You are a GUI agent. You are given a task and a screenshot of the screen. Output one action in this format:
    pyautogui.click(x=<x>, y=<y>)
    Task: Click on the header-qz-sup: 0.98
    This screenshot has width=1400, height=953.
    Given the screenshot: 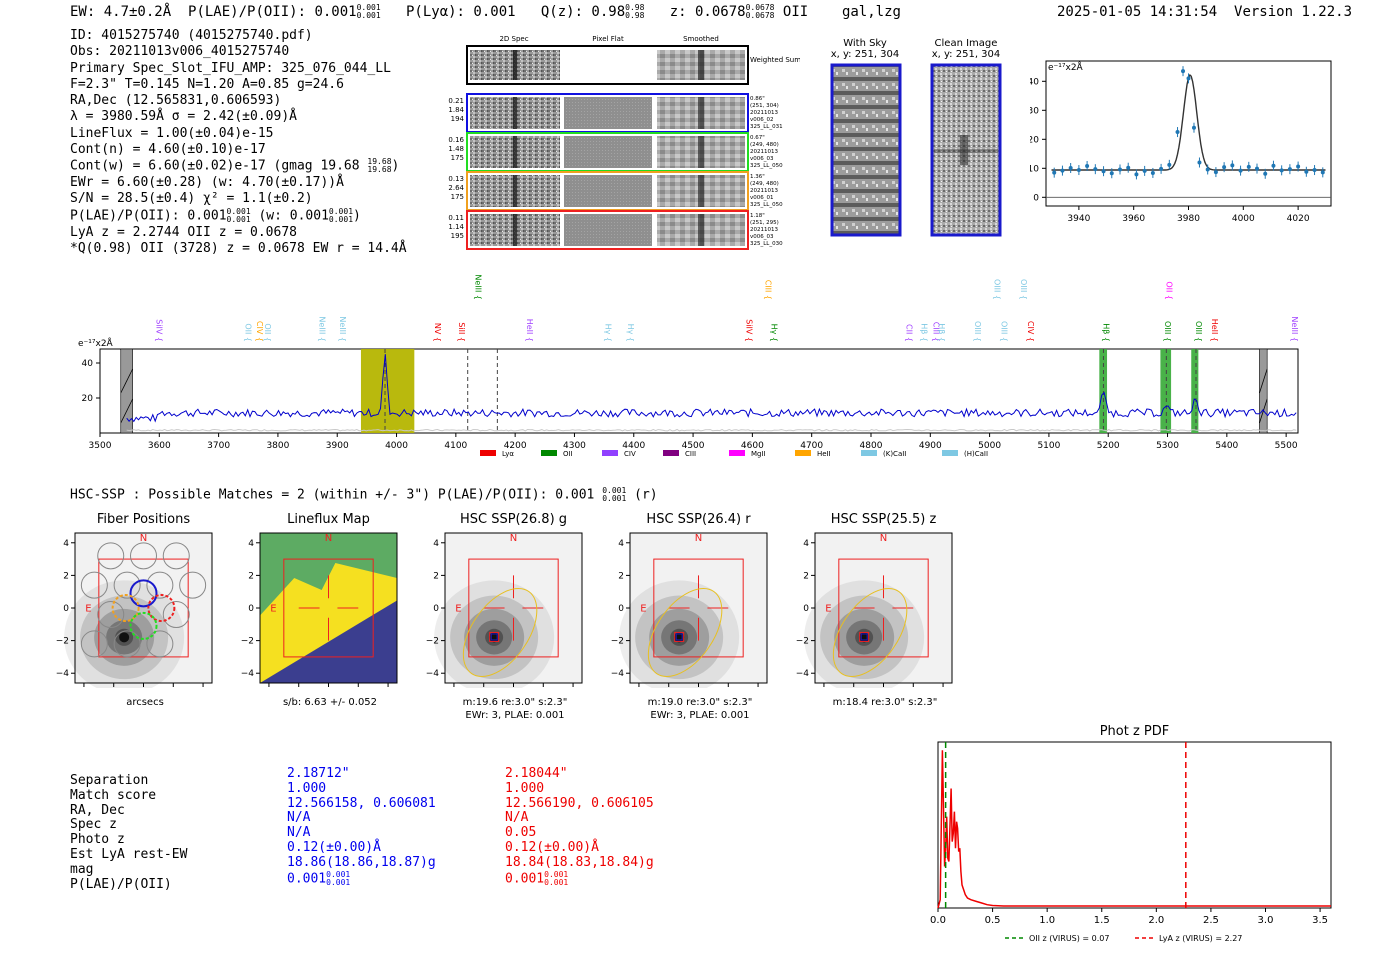 What is the action you would take?
    pyautogui.click(x=635, y=7)
    